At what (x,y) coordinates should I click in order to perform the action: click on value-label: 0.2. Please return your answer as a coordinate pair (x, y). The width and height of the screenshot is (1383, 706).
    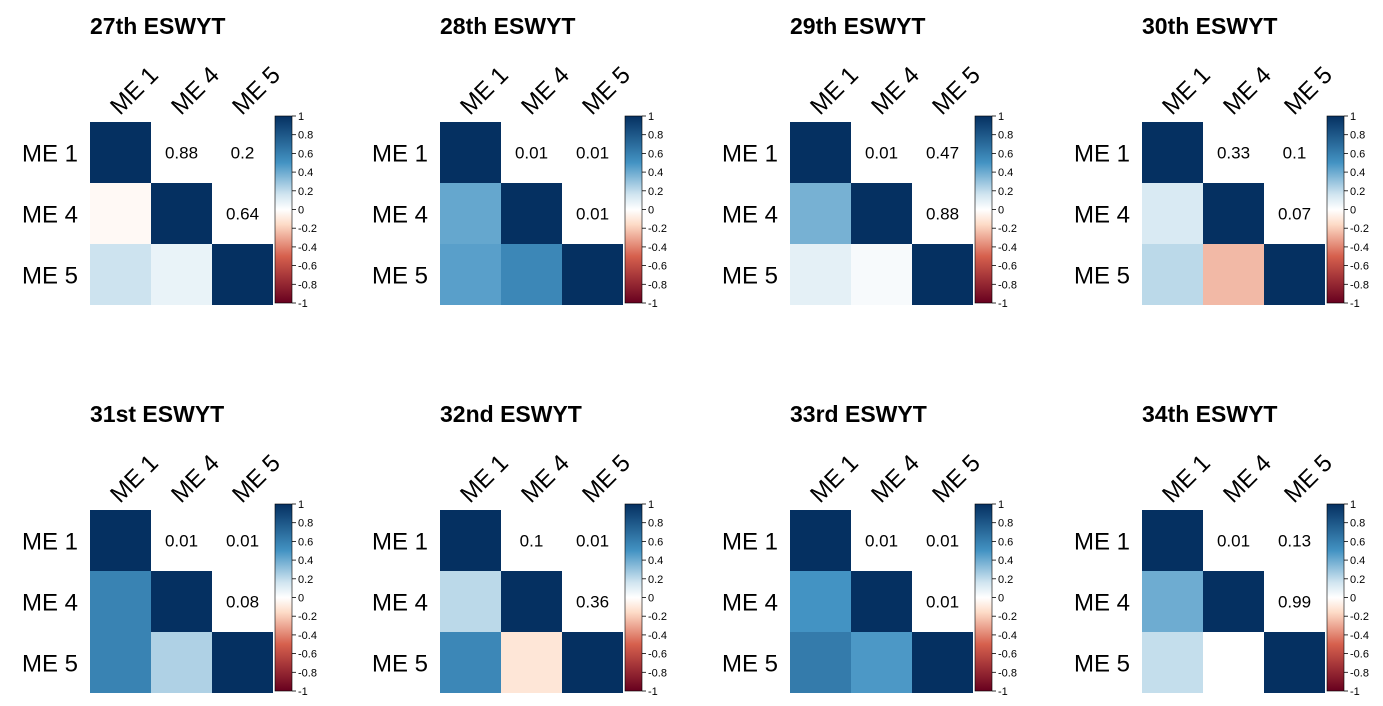
    Looking at the image, I should click on (243, 153).